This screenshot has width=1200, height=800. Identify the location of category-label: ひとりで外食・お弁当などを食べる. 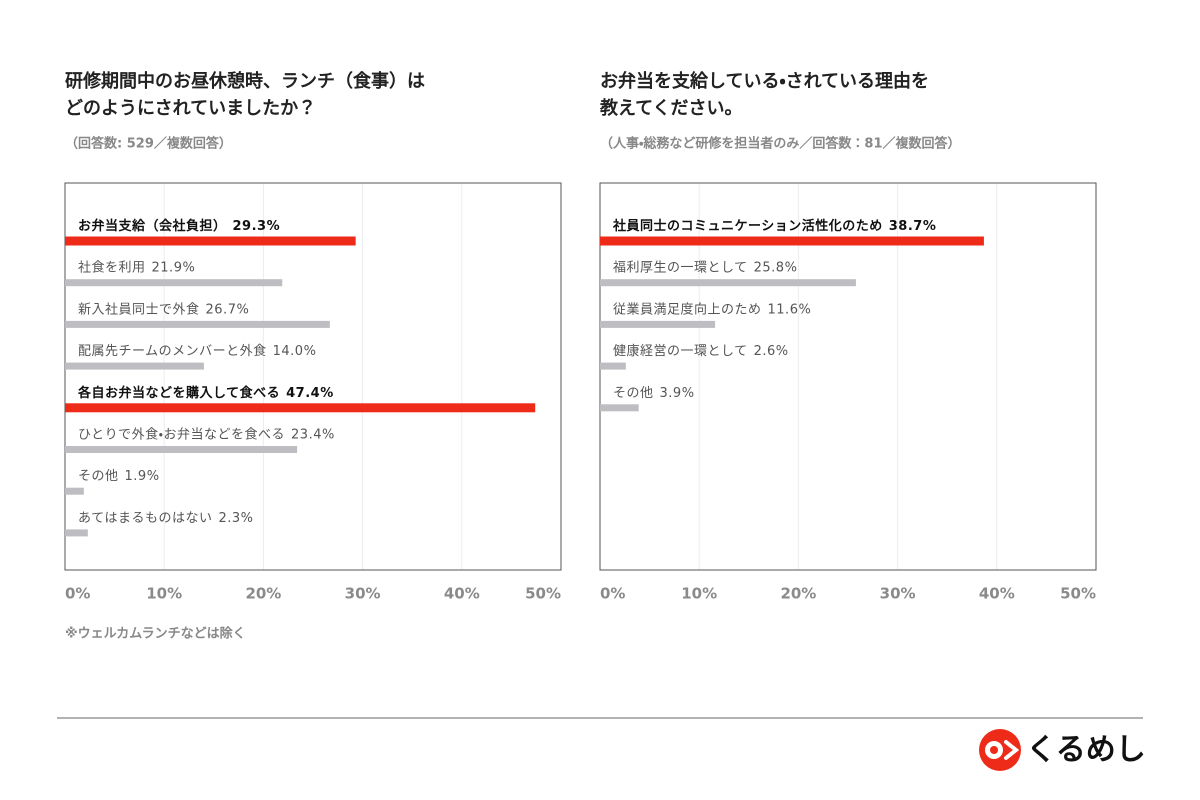
(181, 434).